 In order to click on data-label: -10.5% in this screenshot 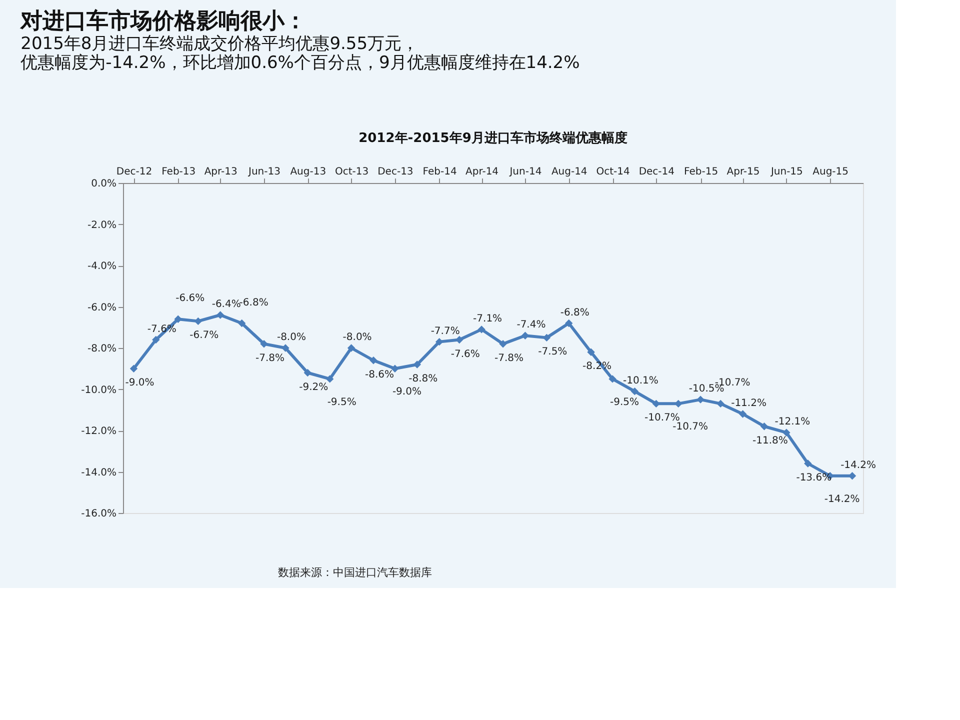, I will do `click(706, 389)`.